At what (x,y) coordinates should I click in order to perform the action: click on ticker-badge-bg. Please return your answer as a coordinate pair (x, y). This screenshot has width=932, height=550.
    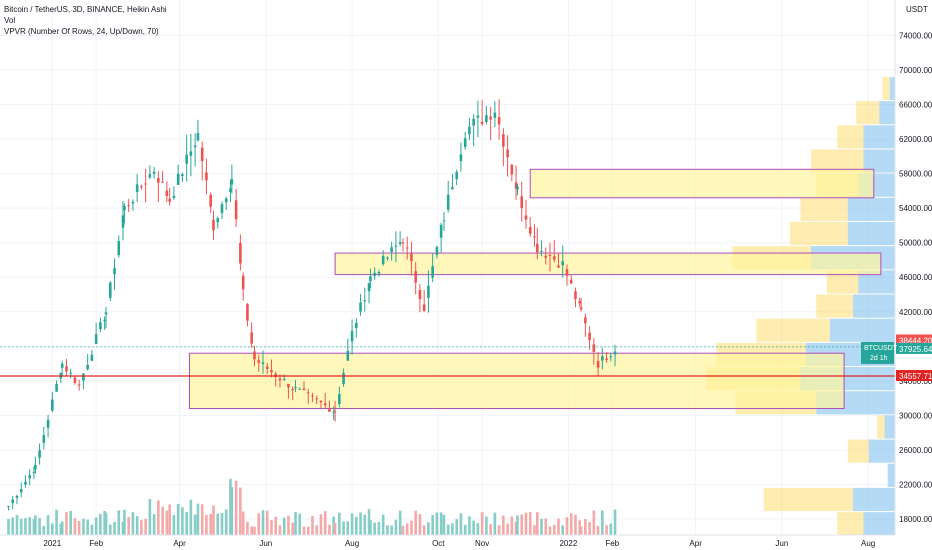
    Looking at the image, I should click on (877, 352).